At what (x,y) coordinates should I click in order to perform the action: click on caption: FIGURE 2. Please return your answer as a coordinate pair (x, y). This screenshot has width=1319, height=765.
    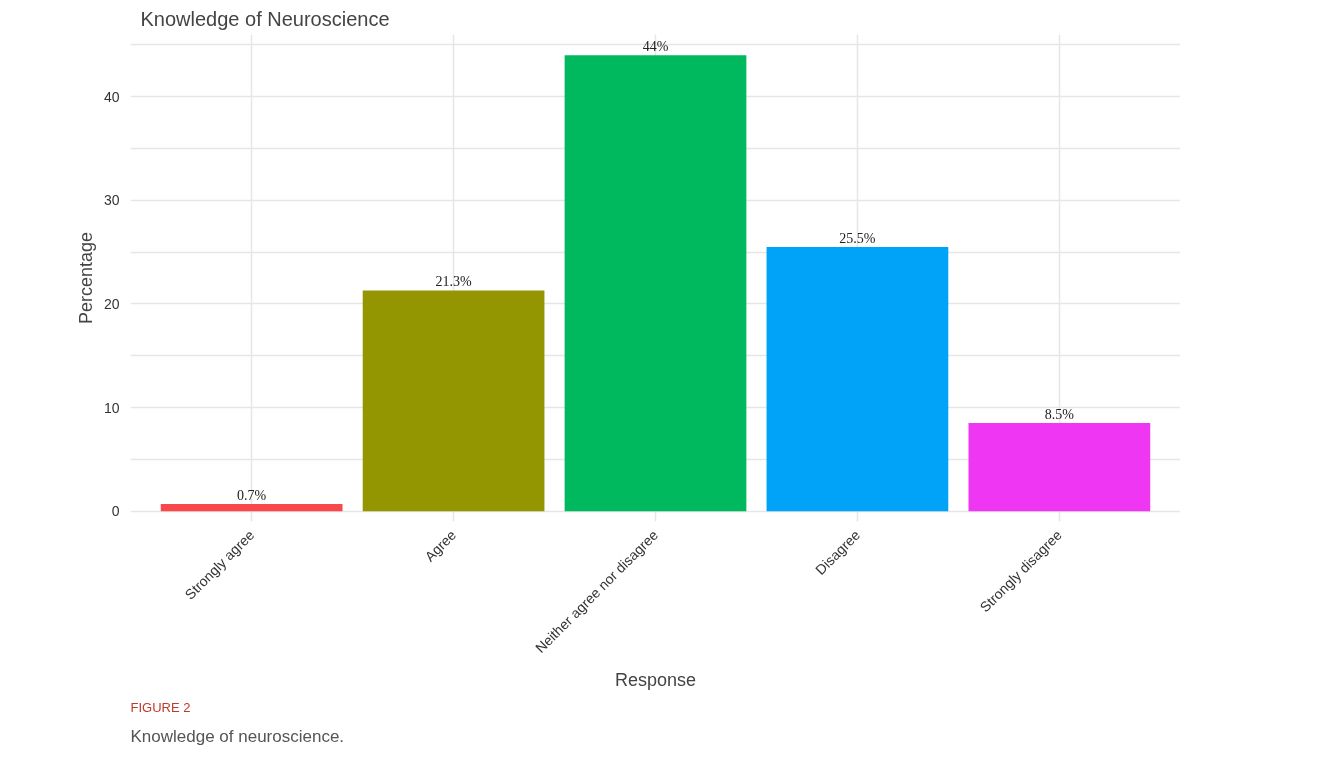
    Looking at the image, I should click on (160, 707).